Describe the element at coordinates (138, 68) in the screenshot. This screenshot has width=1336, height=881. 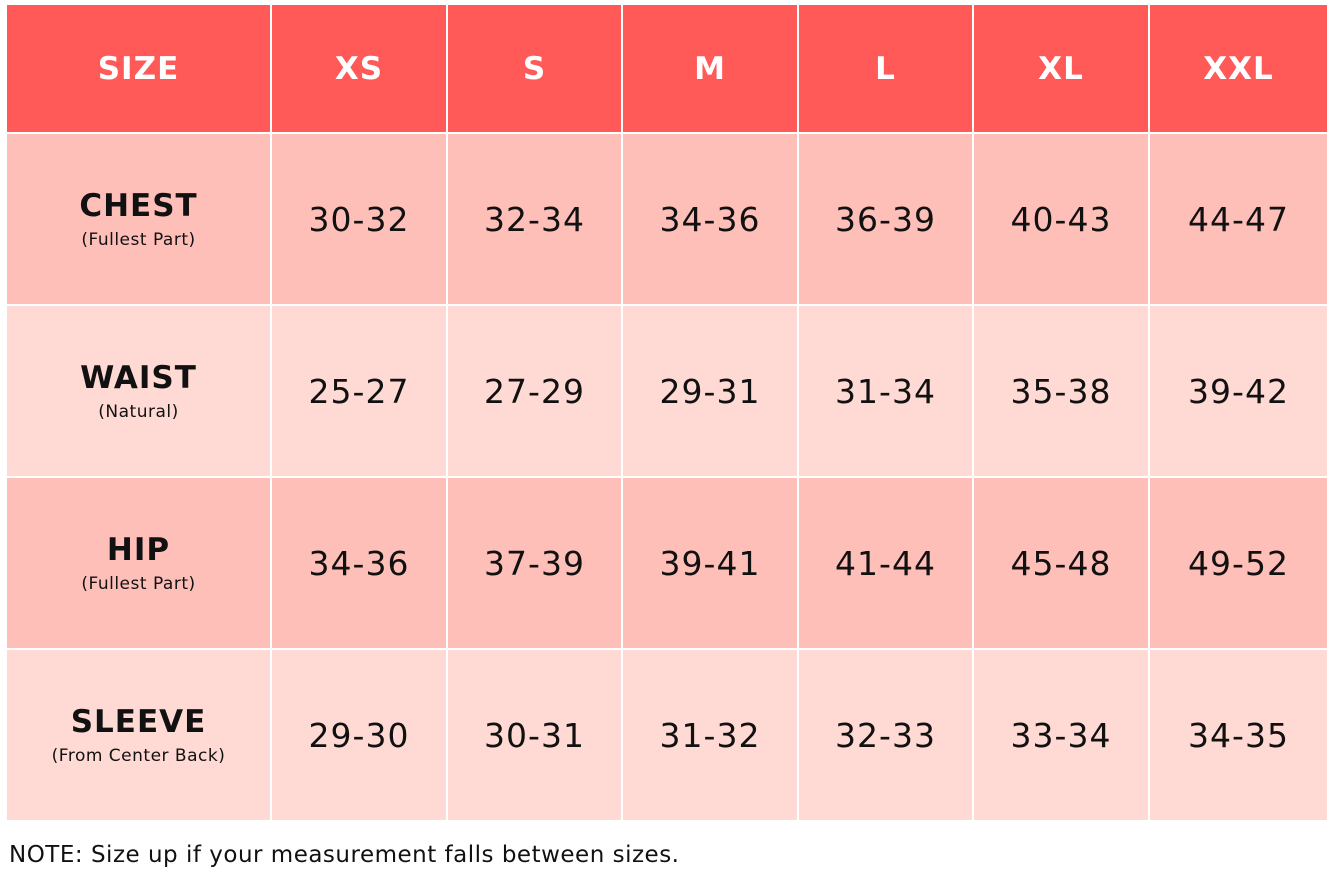
I see `header-size: SIZE` at that location.